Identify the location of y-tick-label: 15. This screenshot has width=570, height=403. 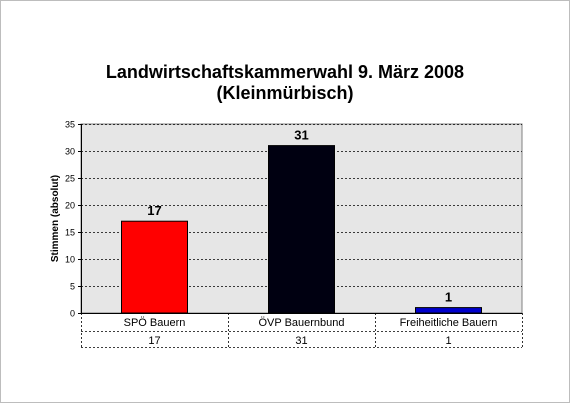
(70, 233).